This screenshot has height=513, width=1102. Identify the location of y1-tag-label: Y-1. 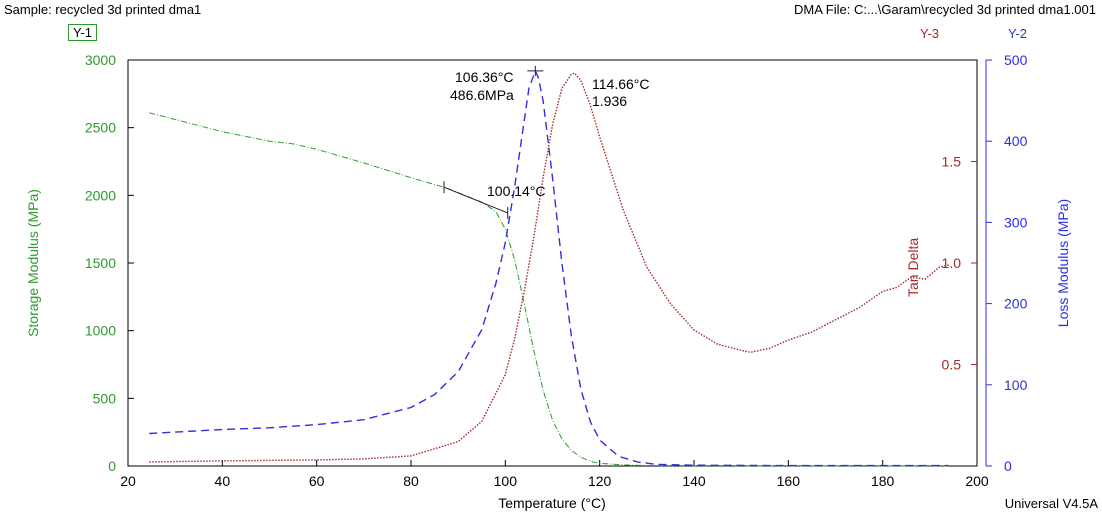
(83, 32).